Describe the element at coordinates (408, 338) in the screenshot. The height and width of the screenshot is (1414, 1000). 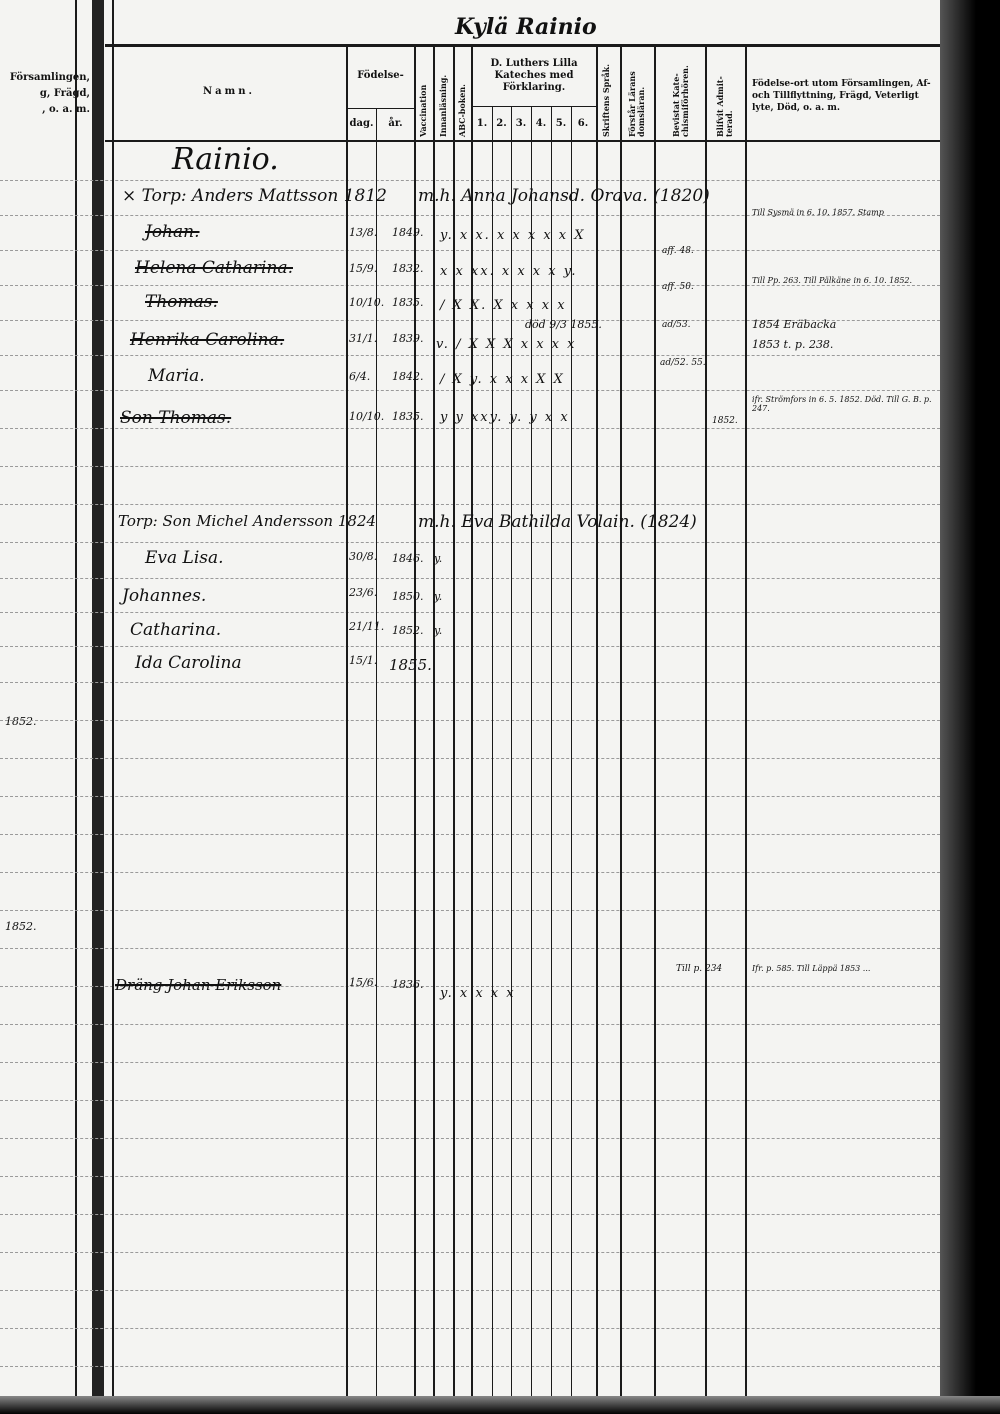
I see `entry-year: 1839.` at that location.